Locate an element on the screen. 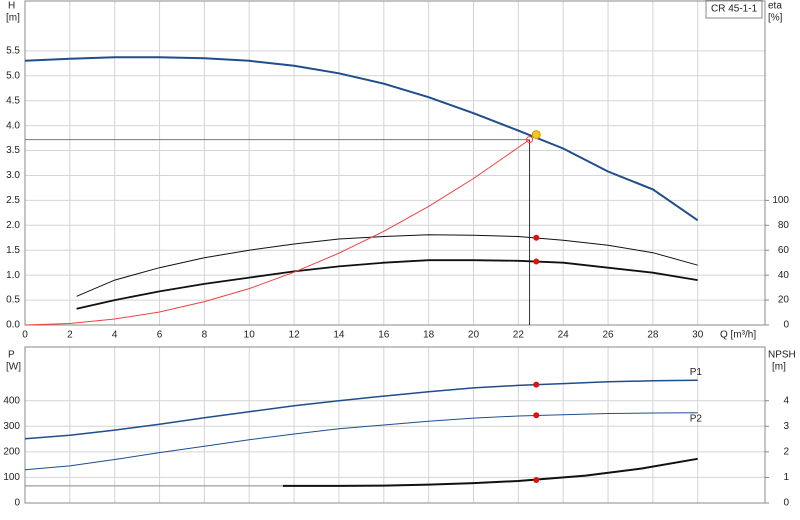 This screenshot has height=520, width=800. y2-tick-label: 4 is located at coordinates (786, 400).